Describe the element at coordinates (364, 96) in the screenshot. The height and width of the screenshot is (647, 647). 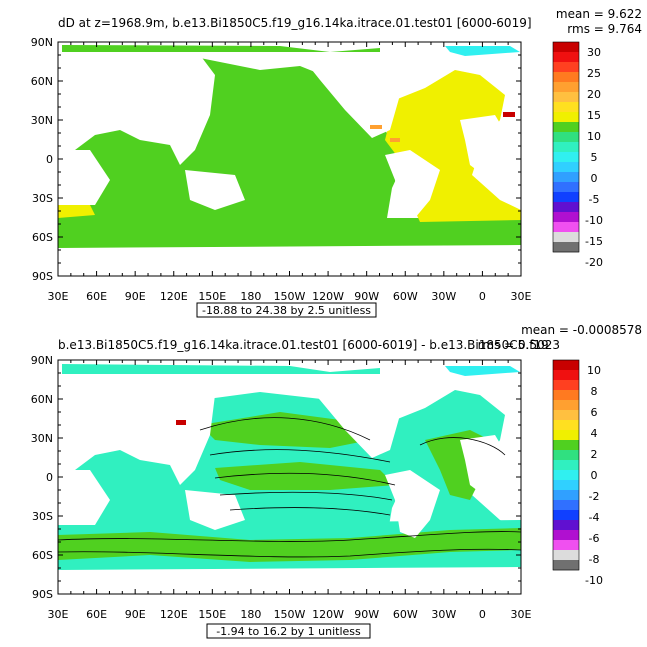
I see `top-land-namerica` at that location.